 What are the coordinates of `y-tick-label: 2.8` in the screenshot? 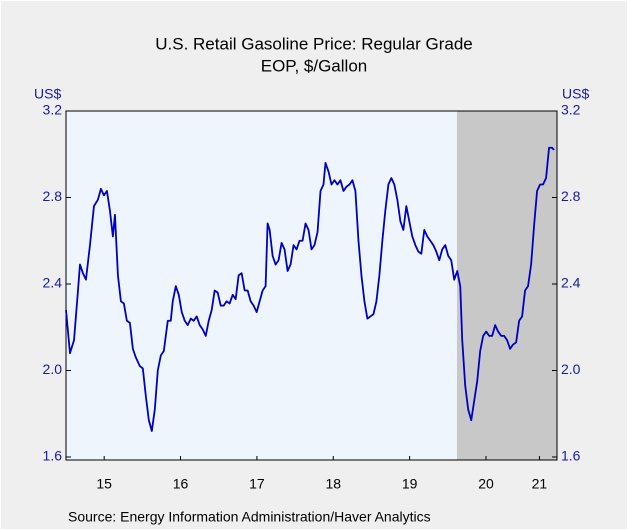 It's located at (53, 196).